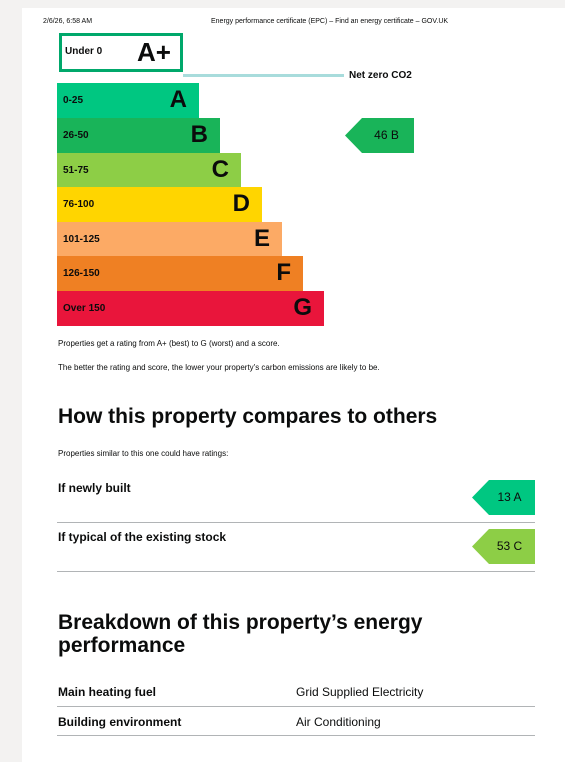 The height and width of the screenshot is (762, 565). I want to click on compare-row-label-new: If newly built, so click(94, 488).